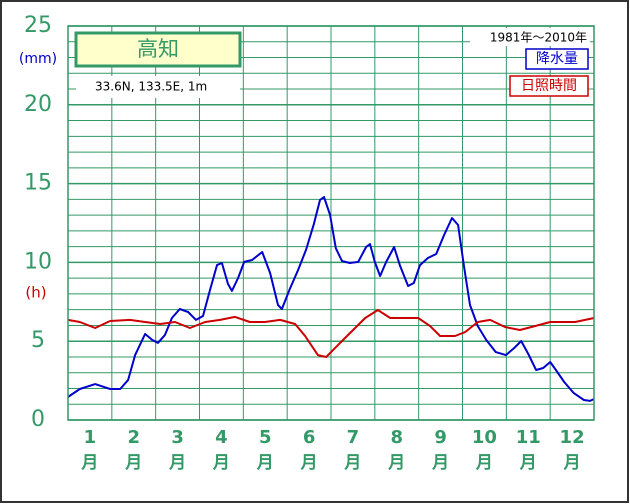 Image resolution: width=630 pixels, height=504 pixels. What do you see at coordinates (38, 340) in the screenshot?
I see `y-tick-label: 5` at bounding box center [38, 340].